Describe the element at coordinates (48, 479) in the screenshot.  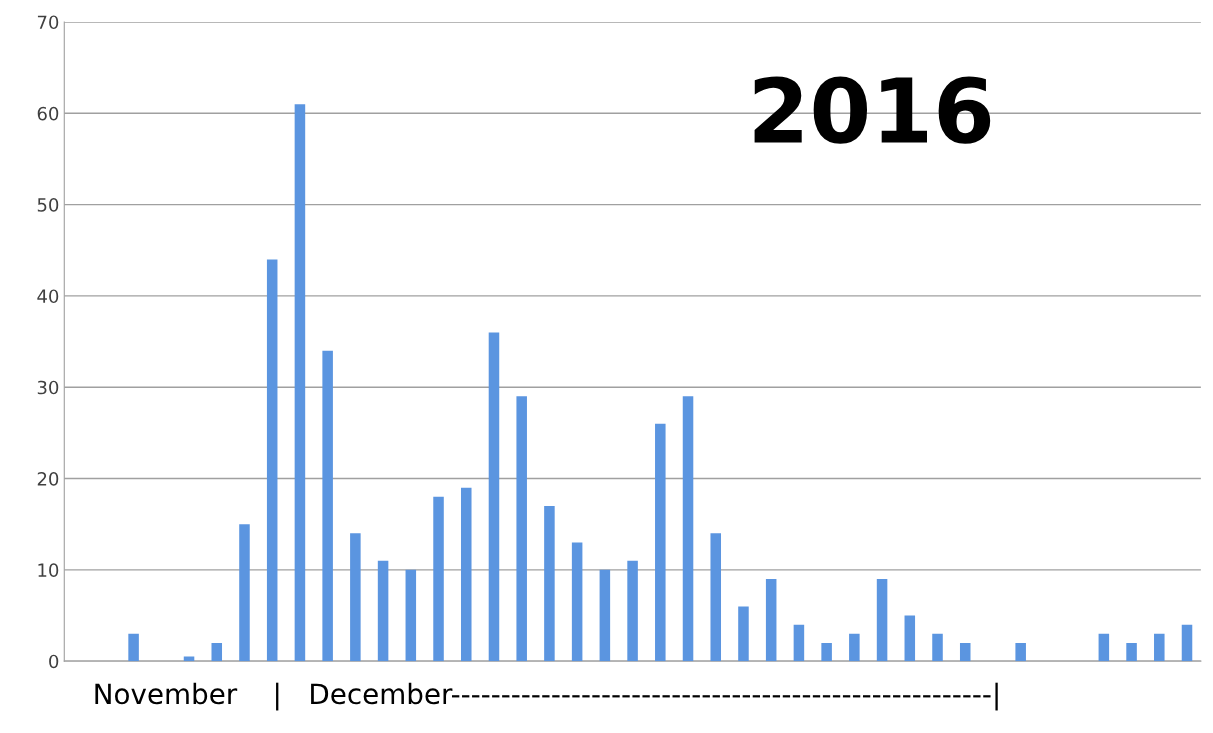
I see `y-tick-label: 20` at that location.